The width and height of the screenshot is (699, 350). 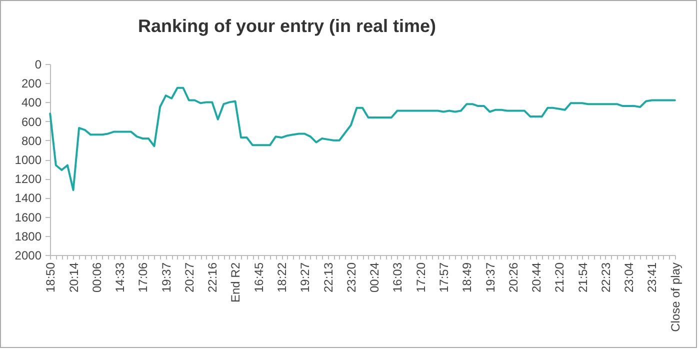 What do you see at coordinates (143, 277) in the screenshot?
I see `x-tick-label: 17:06` at bounding box center [143, 277].